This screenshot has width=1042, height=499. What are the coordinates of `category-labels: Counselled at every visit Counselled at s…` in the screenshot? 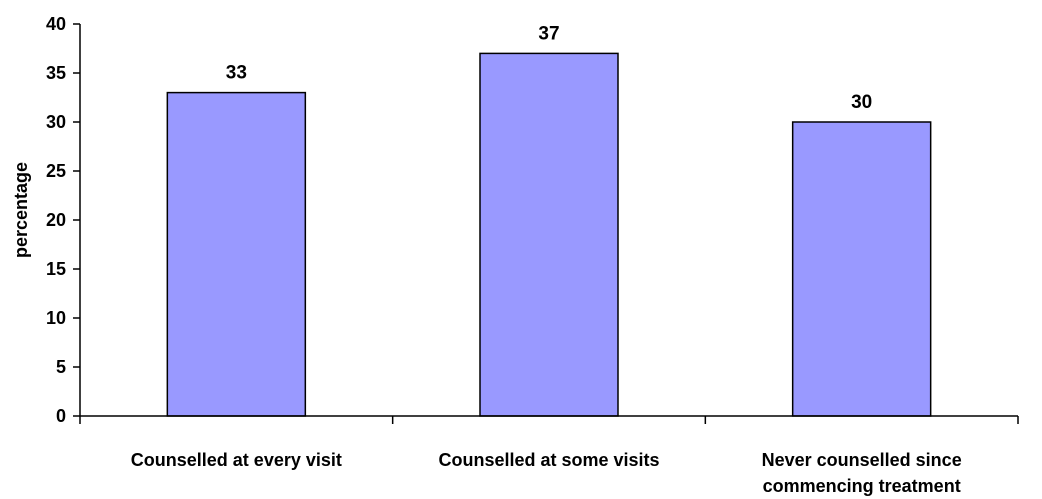 It's located at (546, 473).